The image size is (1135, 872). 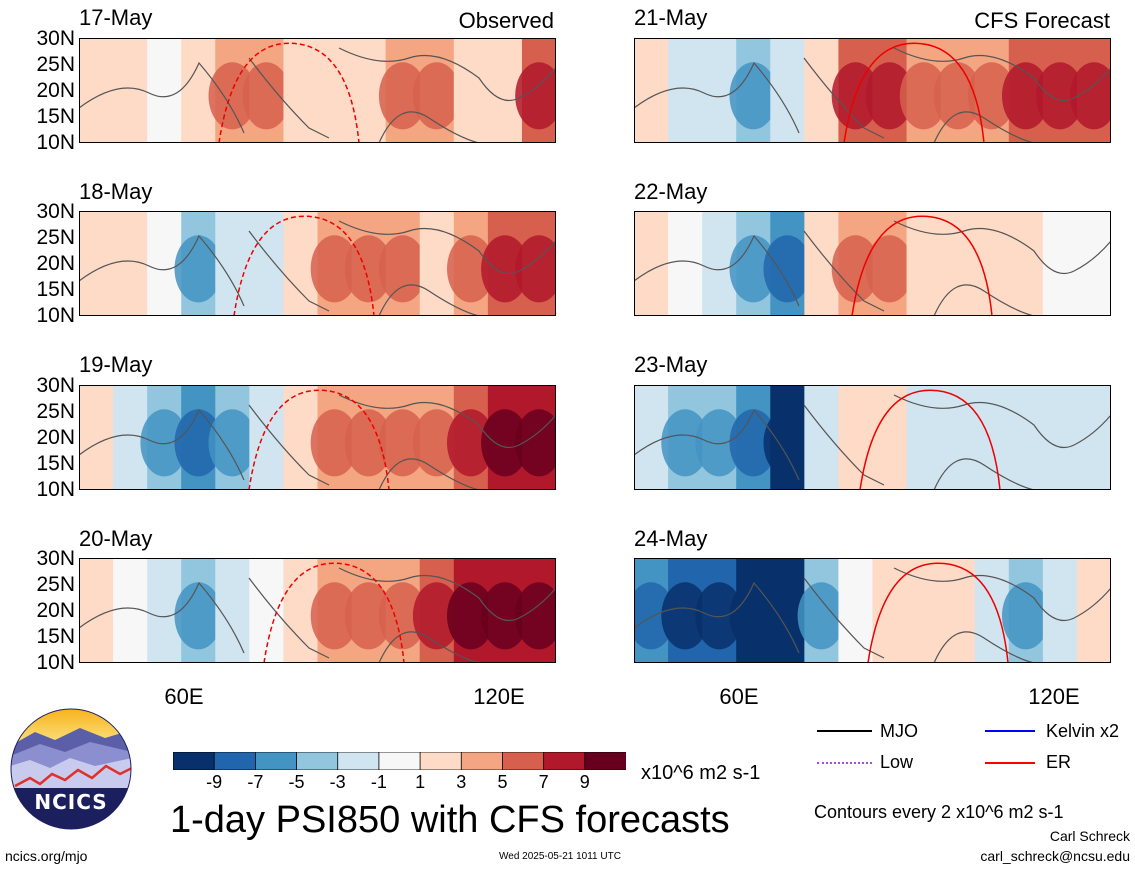 I want to click on colorbar, so click(x=399, y=761).